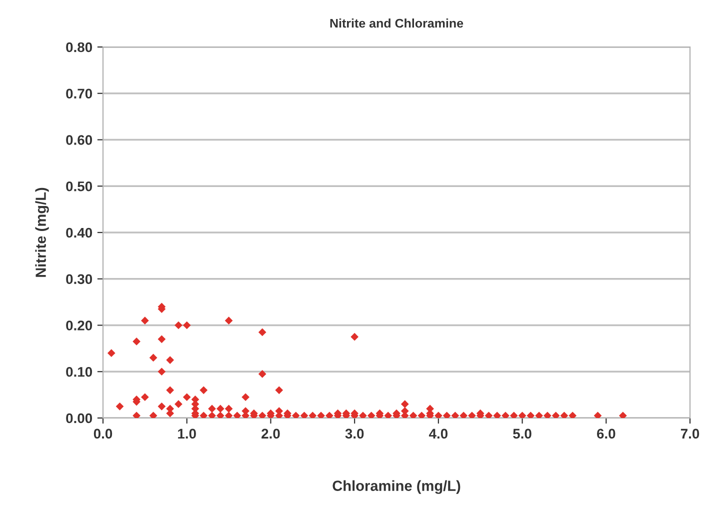  I want to click on chart-title: Nitrite and Chloramine, so click(397, 23).